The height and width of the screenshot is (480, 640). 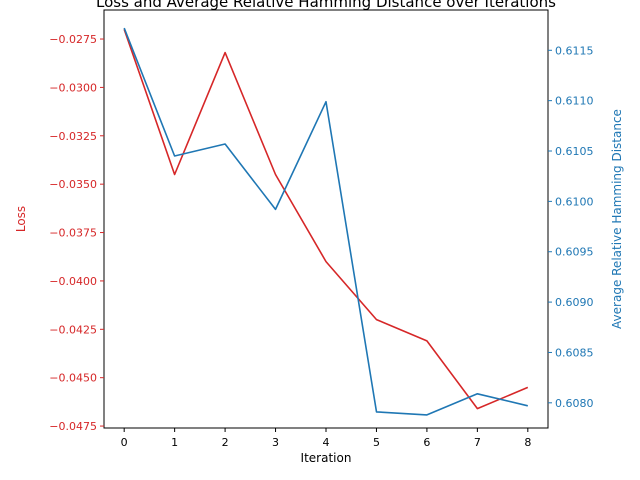 What do you see at coordinates (574, 201) in the screenshot?
I see `right-tick-label: 0.6100` at bounding box center [574, 201].